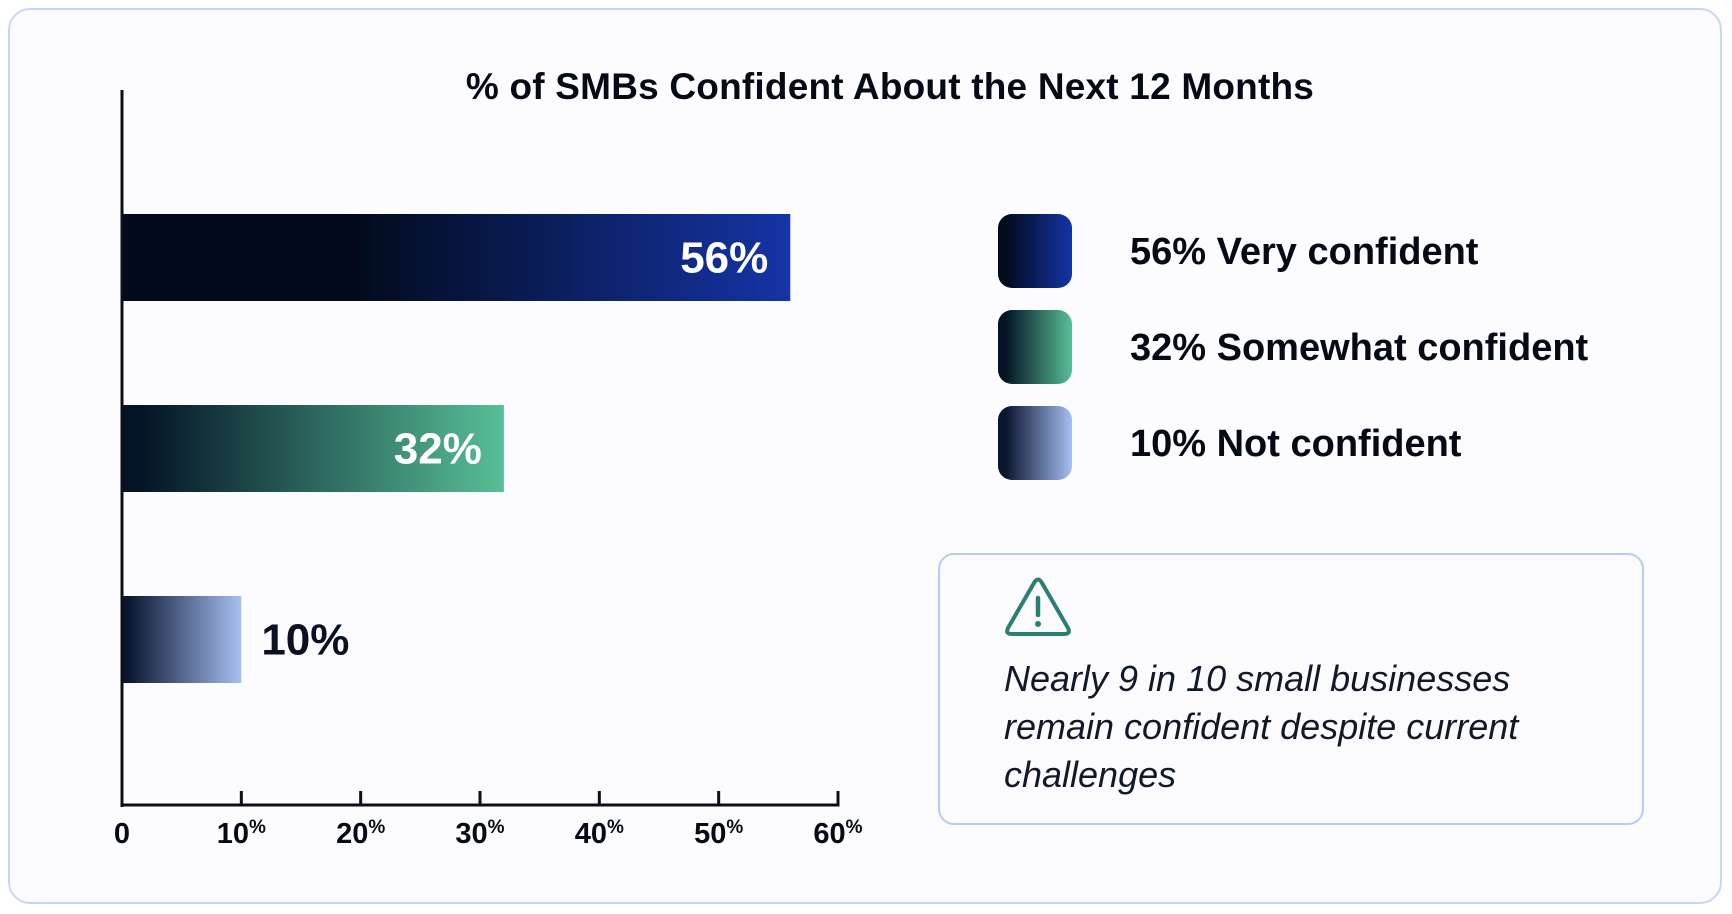 Image resolution: width=1732 pixels, height=914 pixels. Describe the element at coordinates (1035, 251) in the screenshot. I see `legend-swatch-very-confident` at that location.